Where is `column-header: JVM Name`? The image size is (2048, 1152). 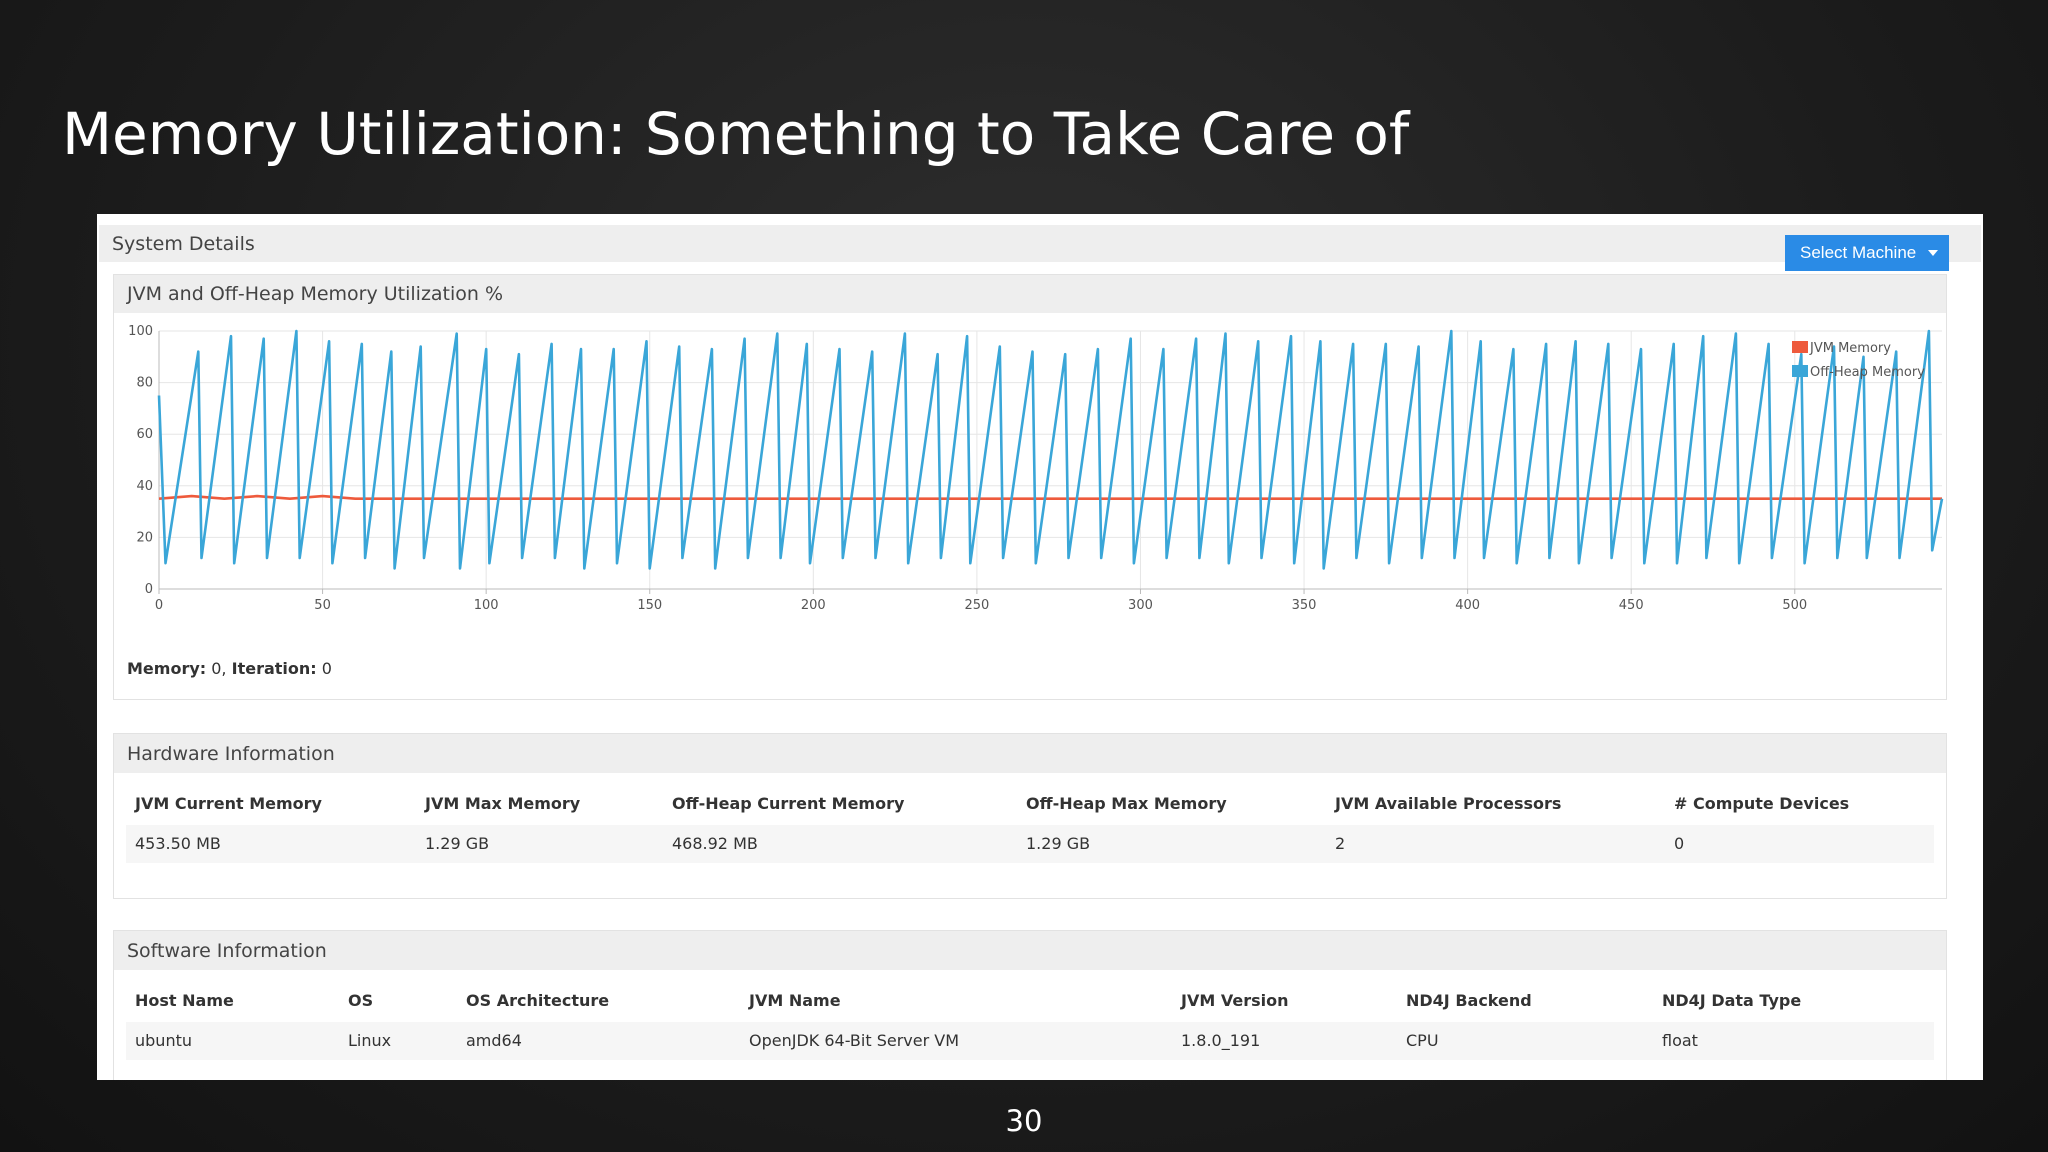
column-header: JVM Name is located at coordinates (795, 1000).